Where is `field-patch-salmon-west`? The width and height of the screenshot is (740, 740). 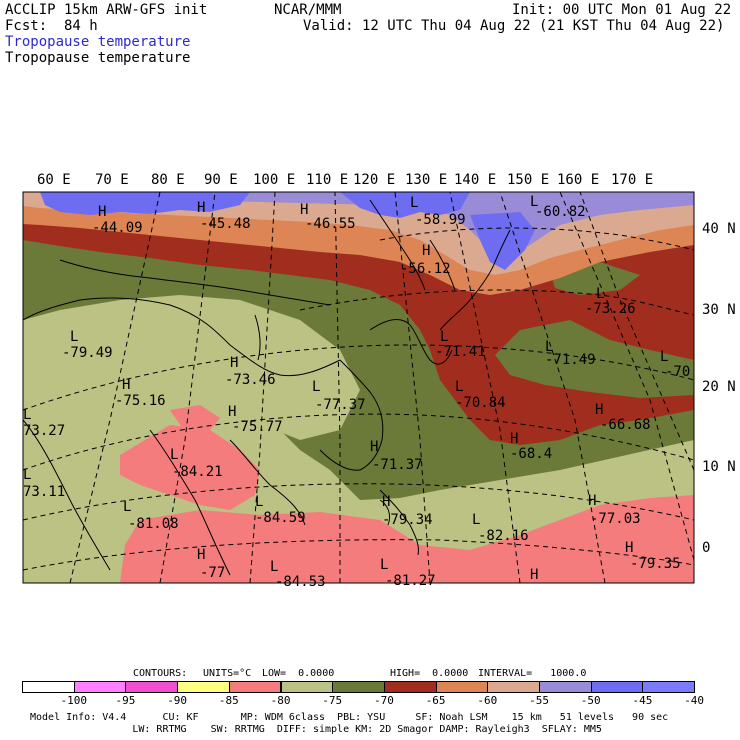
field-patch-salmon-west is located at coordinates (190, 467).